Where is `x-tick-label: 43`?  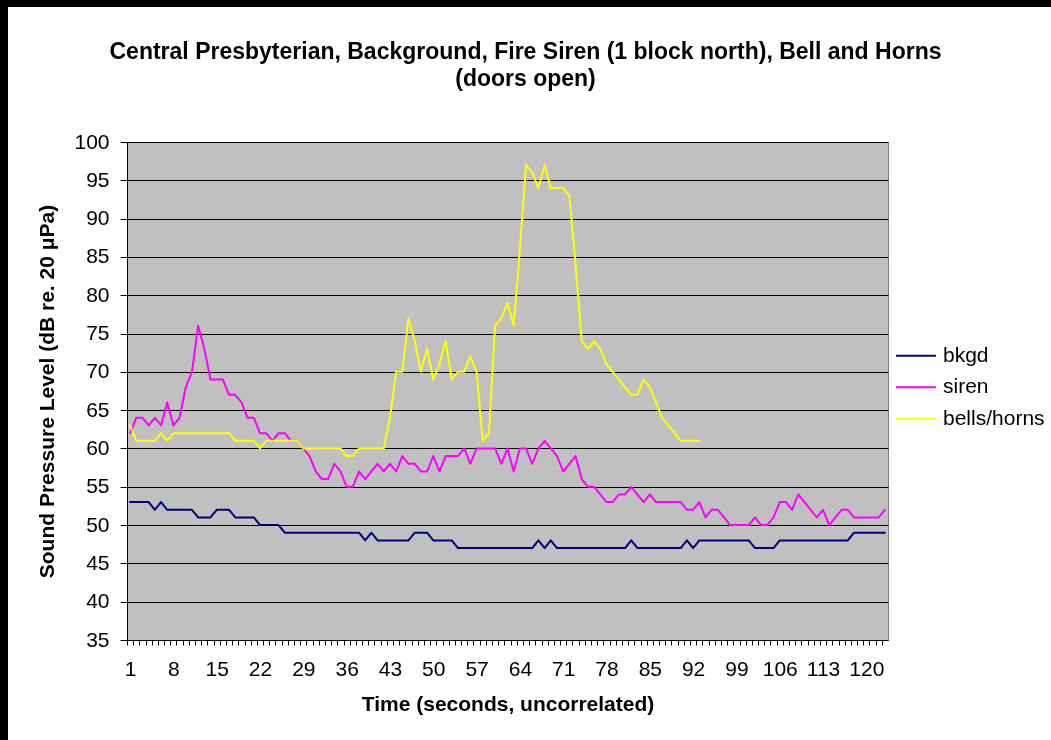 x-tick-label: 43 is located at coordinates (390, 668).